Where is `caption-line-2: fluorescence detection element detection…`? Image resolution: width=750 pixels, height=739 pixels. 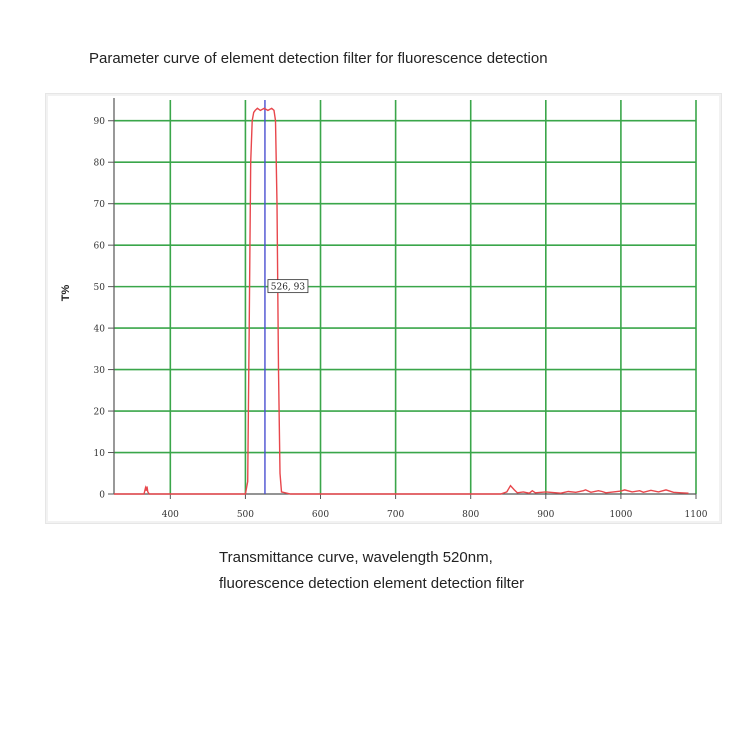
caption-line-2: fluorescence detection element detection… is located at coordinates (372, 583).